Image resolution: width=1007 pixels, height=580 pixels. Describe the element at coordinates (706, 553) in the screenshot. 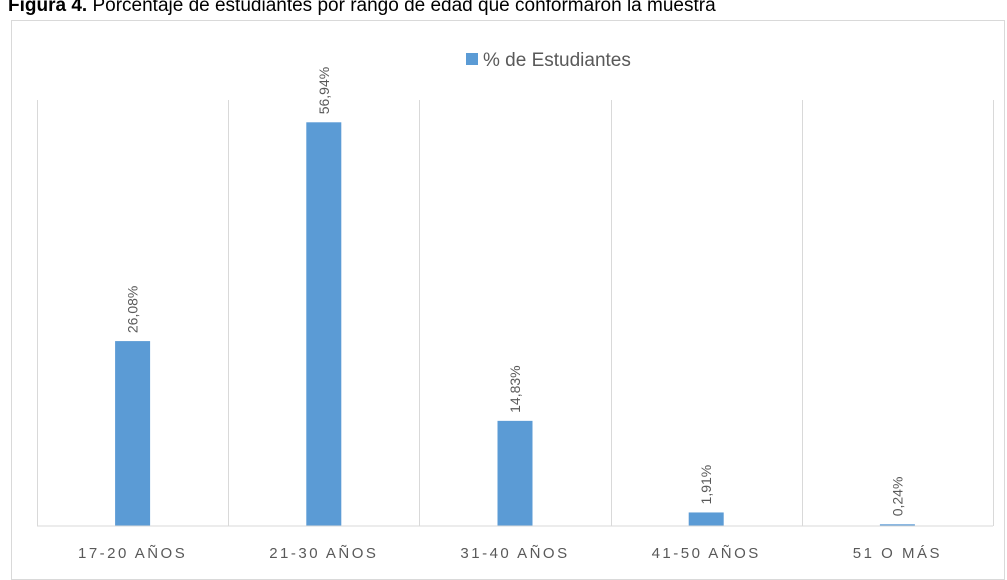

I see `x-tick-label-4: 41-50 AÑOS` at that location.